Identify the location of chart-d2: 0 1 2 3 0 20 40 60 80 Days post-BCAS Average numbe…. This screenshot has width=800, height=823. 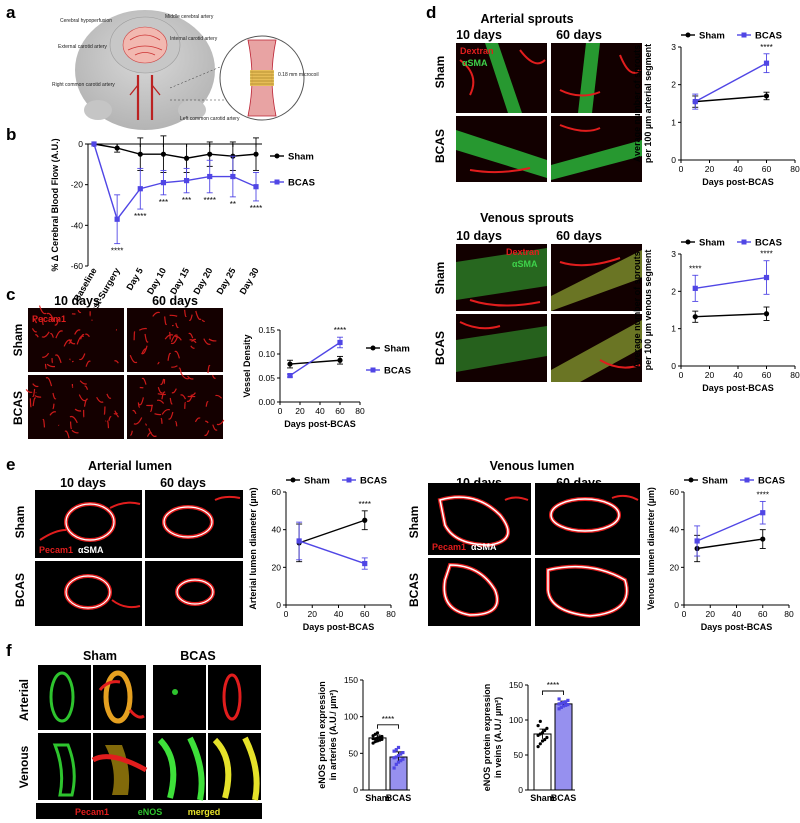
(716, 316).